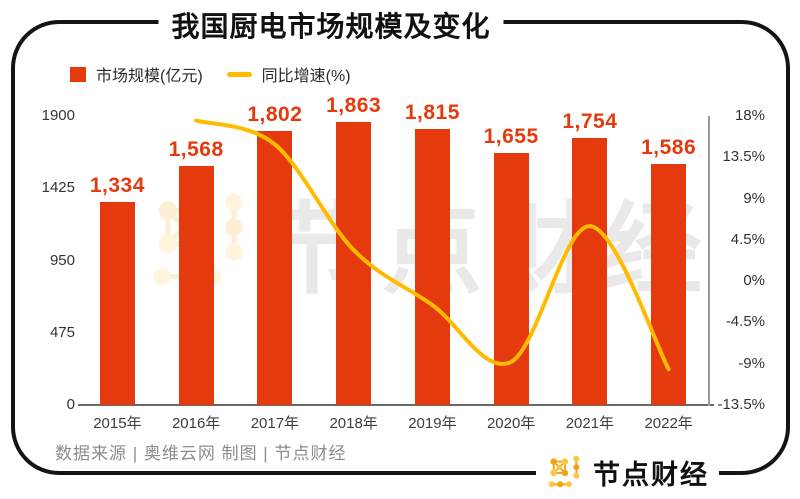 The height and width of the screenshot is (499, 800). What do you see at coordinates (275, 267) in the screenshot?
I see `bar-2017年` at bounding box center [275, 267].